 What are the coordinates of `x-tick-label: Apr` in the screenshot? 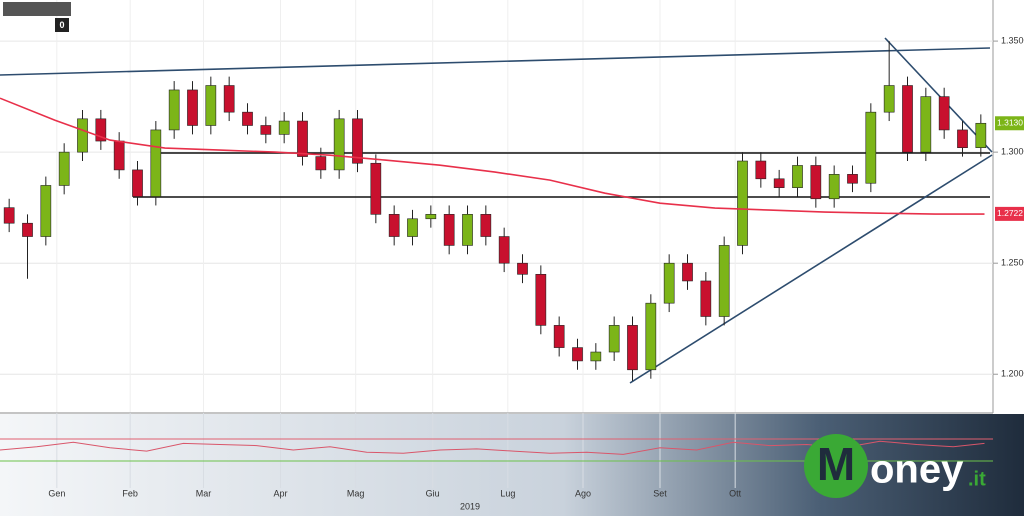 It's located at (280, 493).